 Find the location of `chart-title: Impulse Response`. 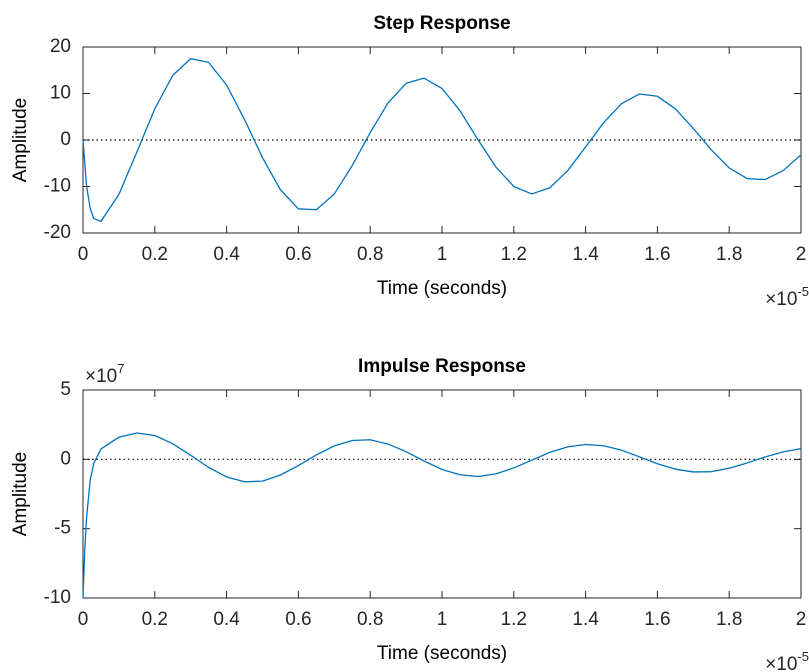

chart-title: Impulse Response is located at coordinates (442, 366).